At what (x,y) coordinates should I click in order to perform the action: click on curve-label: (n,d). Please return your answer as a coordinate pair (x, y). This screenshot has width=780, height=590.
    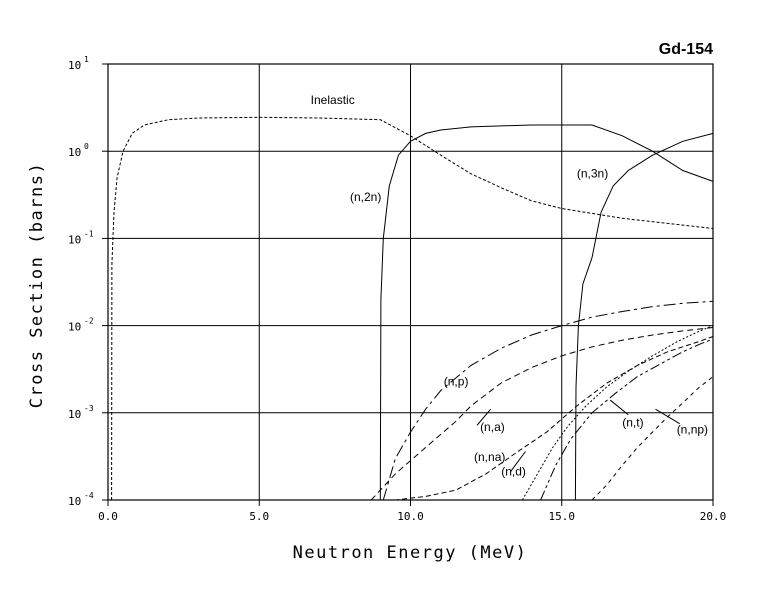
    Looking at the image, I should click on (513, 472).